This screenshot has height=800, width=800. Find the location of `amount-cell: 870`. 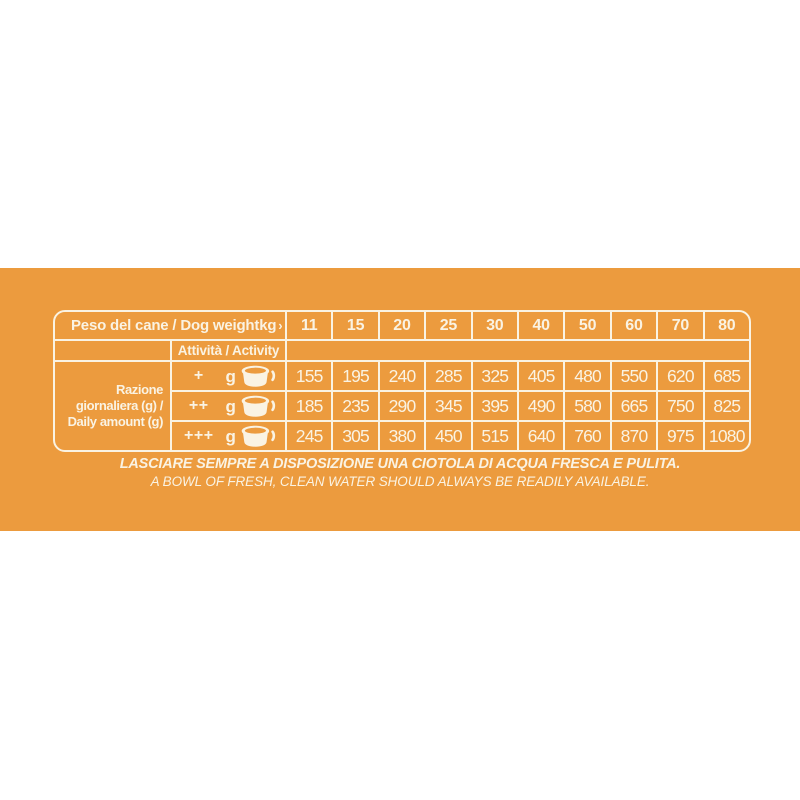

amount-cell: 870 is located at coordinates (633, 435).